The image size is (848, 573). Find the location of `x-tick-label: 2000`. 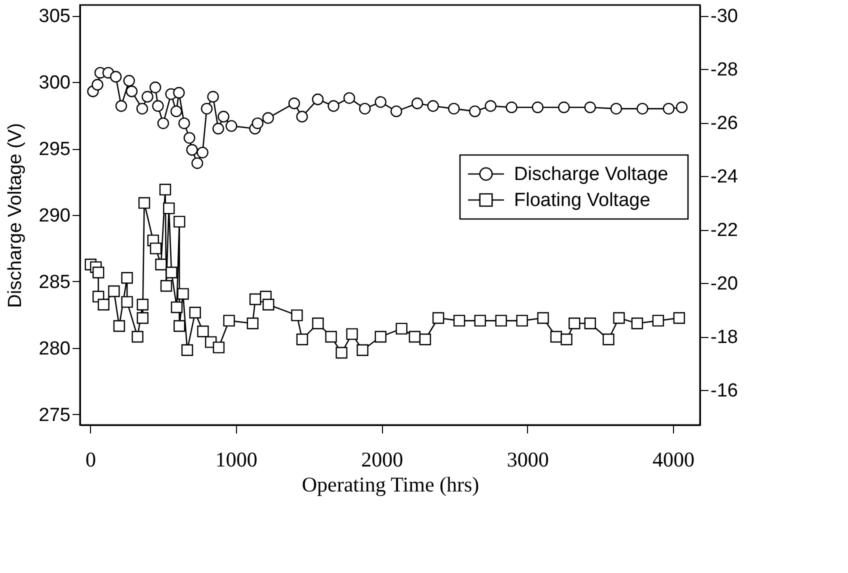

x-tick-label: 2000 is located at coordinates (382, 460).